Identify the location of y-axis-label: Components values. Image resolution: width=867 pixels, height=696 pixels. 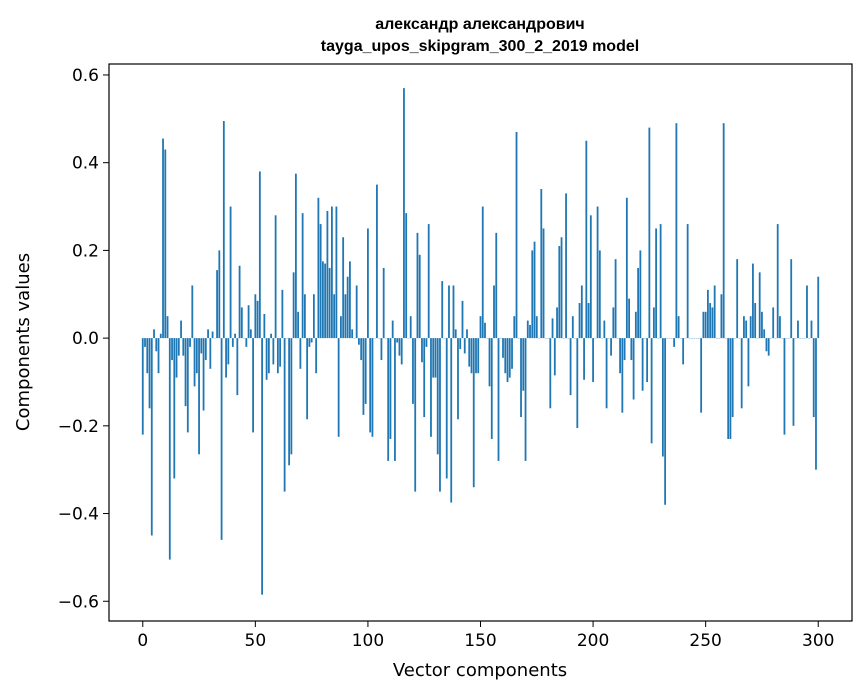
(23, 342).